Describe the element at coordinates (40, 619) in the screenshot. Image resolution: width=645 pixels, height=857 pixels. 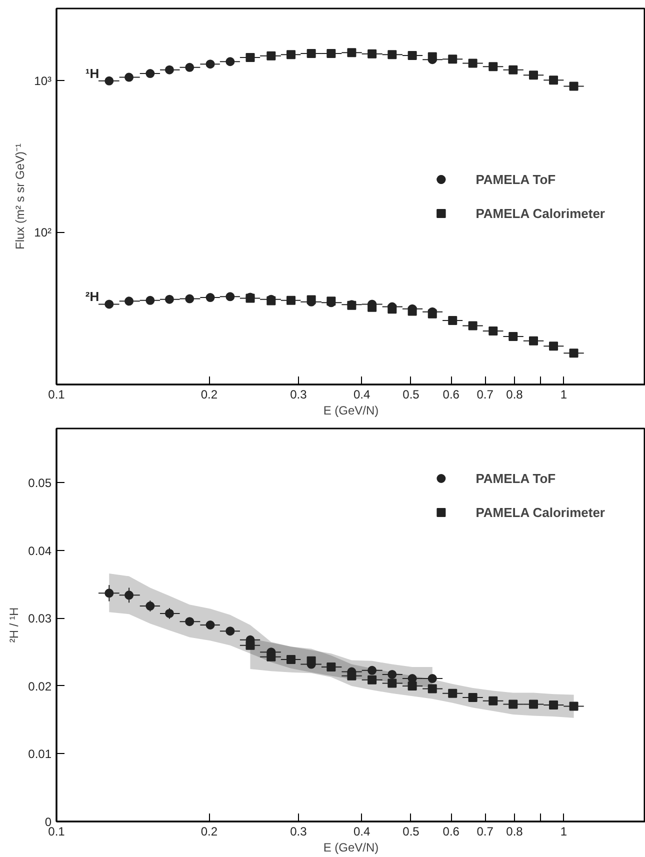
I see `y-tick-label: 0.03` at that location.